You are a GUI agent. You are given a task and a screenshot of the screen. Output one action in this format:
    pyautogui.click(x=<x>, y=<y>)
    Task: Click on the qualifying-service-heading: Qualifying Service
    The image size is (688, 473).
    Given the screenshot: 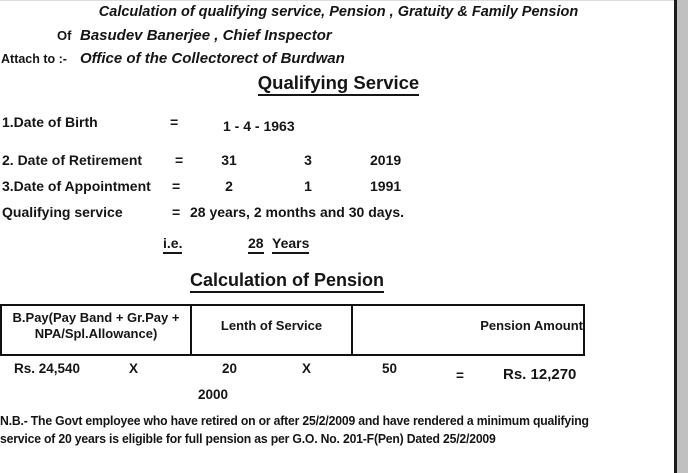 What is the action you would take?
    pyautogui.click(x=338, y=84)
    